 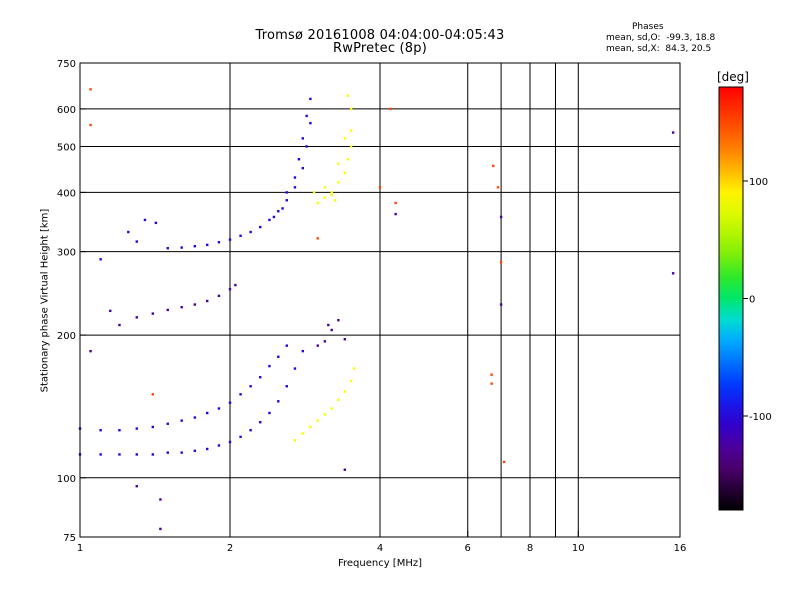 I want to click on chart-title: Tromsø 20161008 04:04:00-04:05:43, so click(x=380, y=35).